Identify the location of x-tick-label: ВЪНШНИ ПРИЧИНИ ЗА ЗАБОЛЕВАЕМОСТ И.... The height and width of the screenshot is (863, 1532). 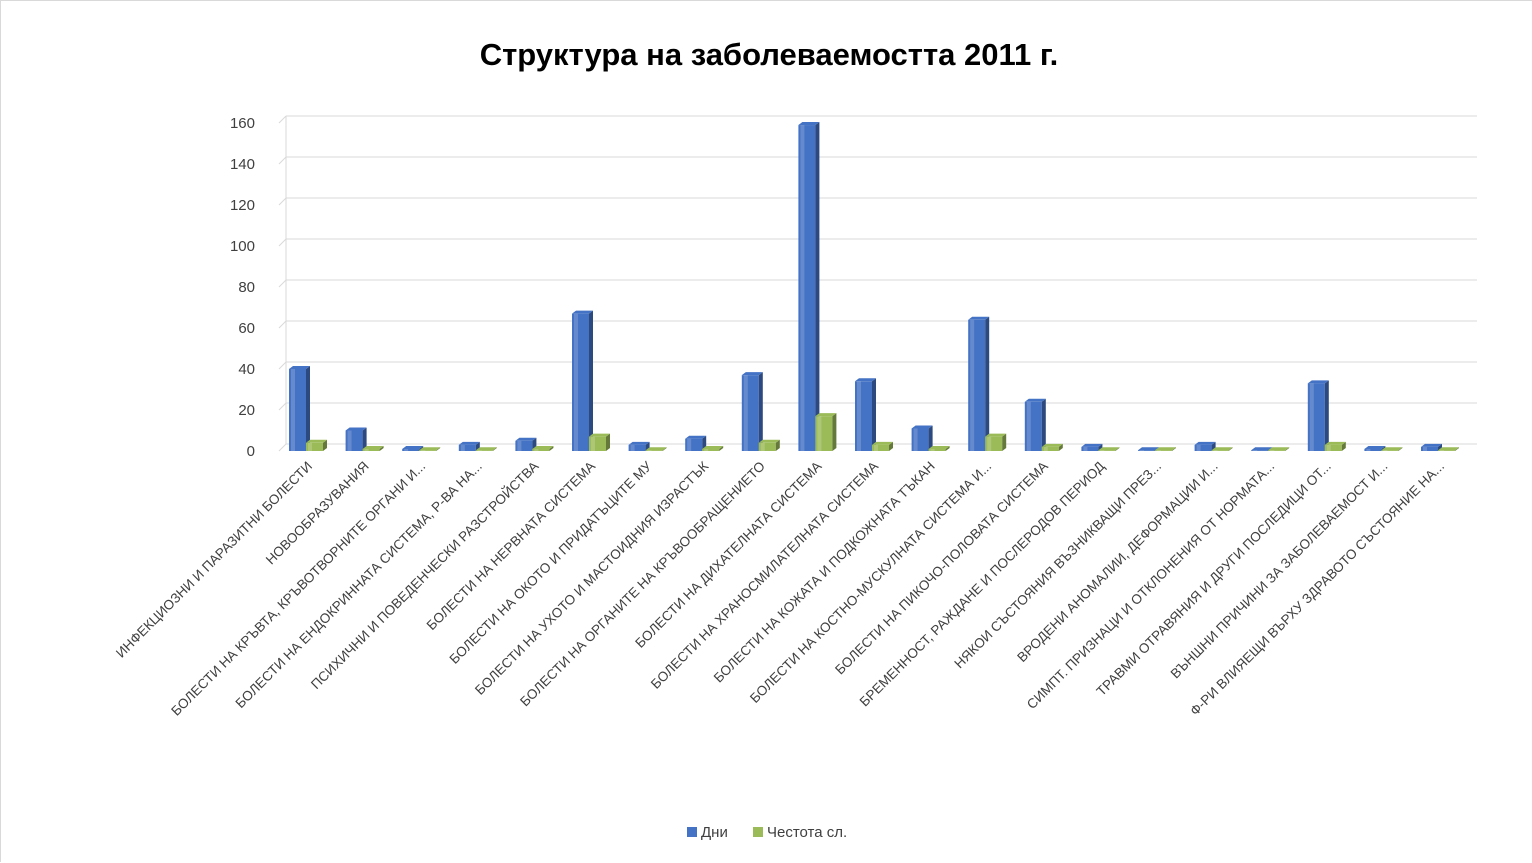
(1279, 570).